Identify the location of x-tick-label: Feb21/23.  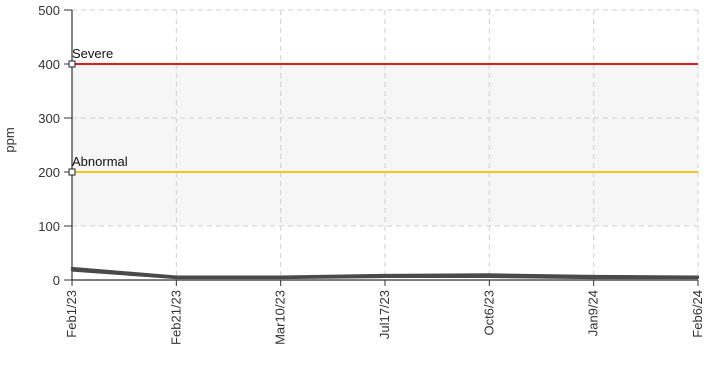
(175, 317).